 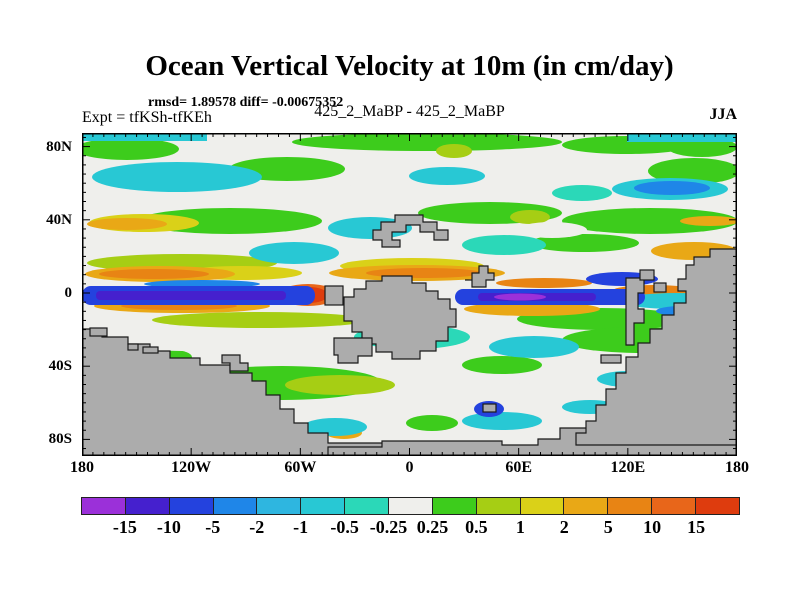 I want to click on colorbar-tick-label: -0.5, so click(x=344, y=527).